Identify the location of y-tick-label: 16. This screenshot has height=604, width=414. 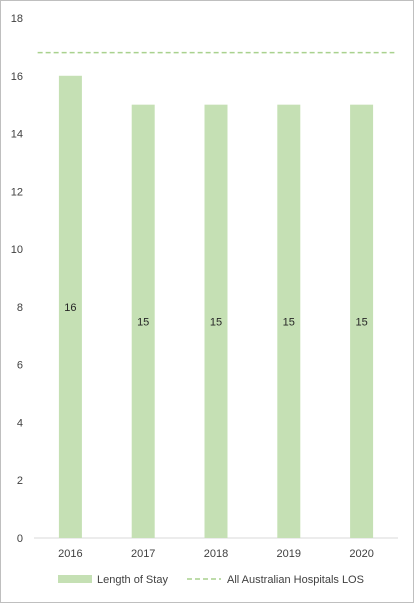
(17, 77).